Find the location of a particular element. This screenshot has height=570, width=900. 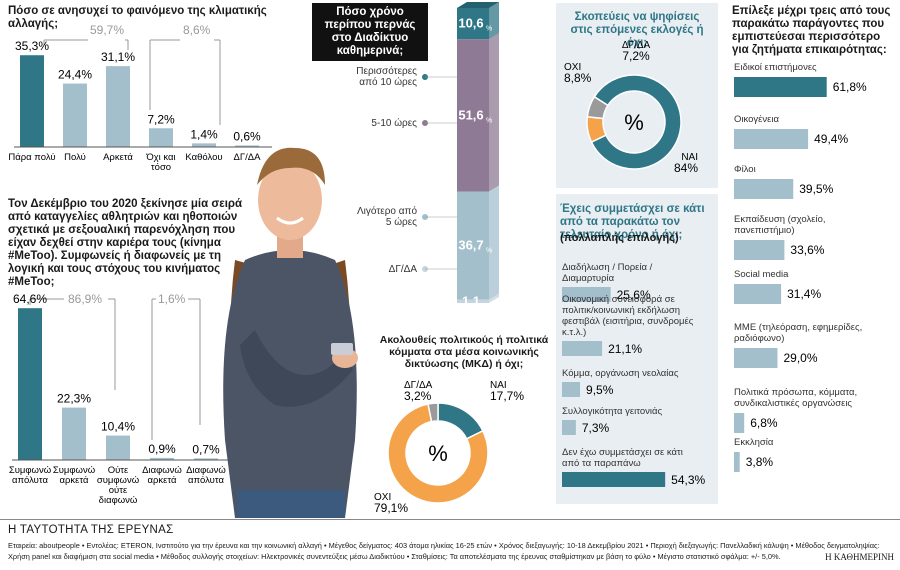

q6-subtitle: (πολλαπλής επιλογής) is located at coordinates (619, 238).